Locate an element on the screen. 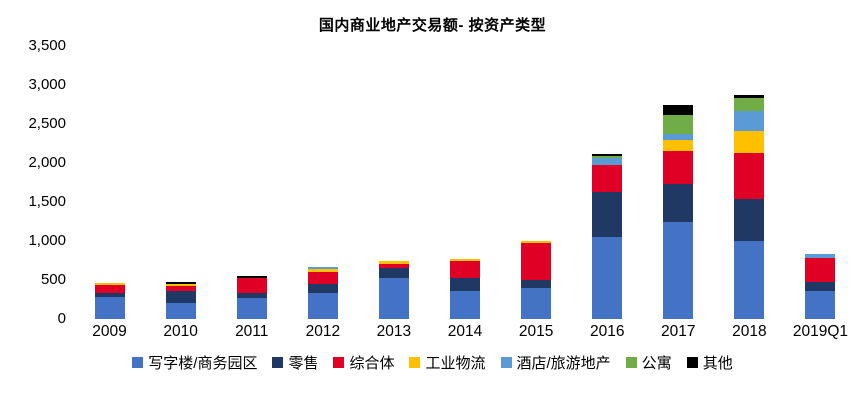 The height and width of the screenshot is (400, 865). legend-label: 综合体 is located at coordinates (372, 363).